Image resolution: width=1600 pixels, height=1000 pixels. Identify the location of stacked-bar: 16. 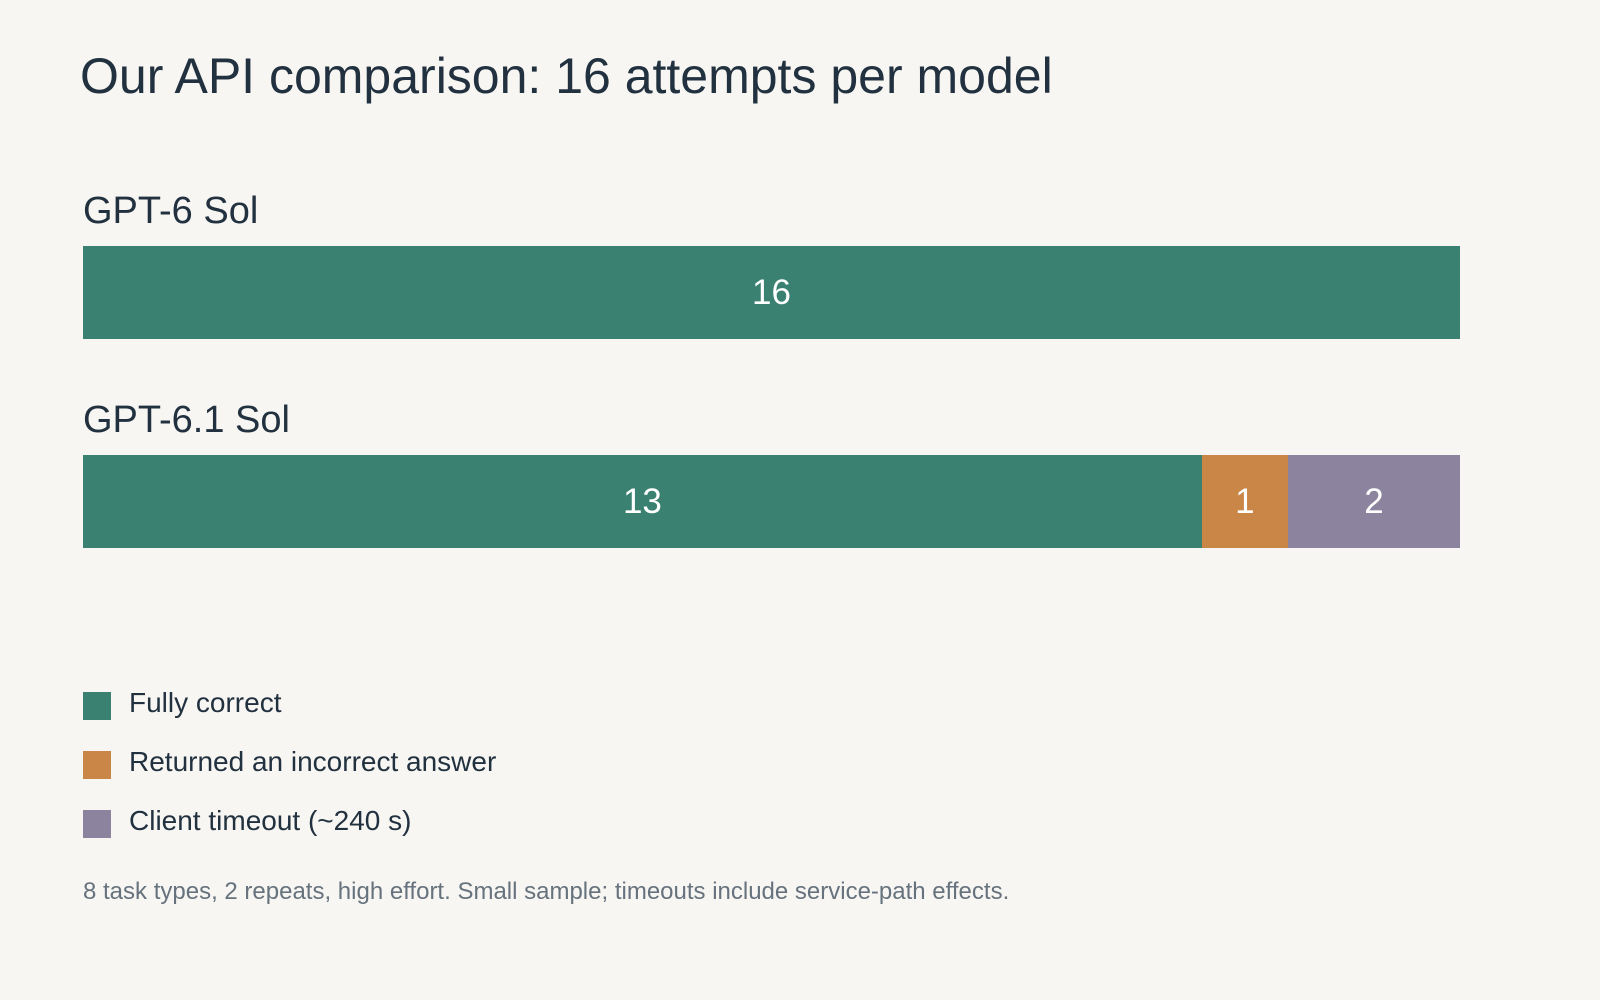
(771, 292).